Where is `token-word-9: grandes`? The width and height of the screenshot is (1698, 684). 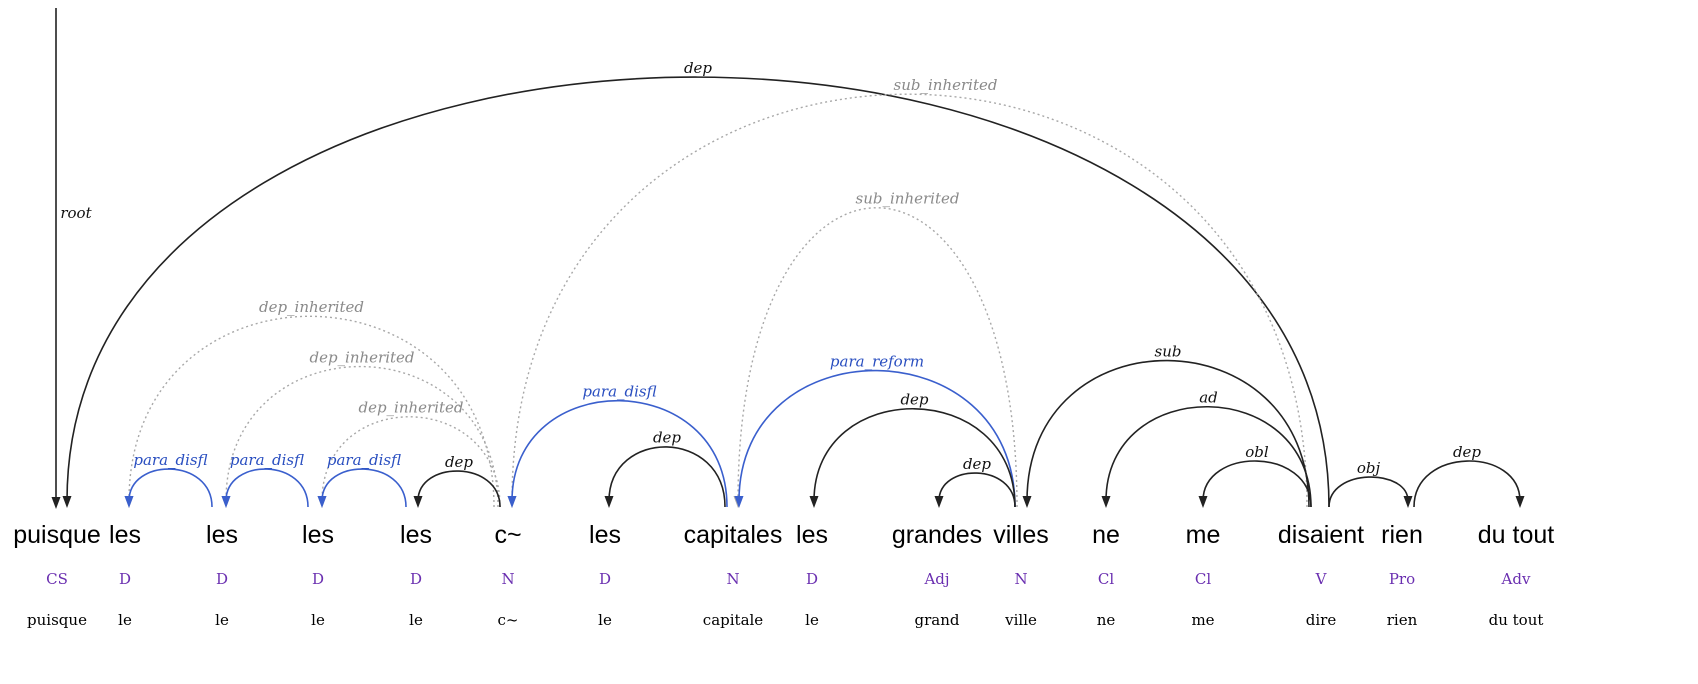 token-word-9: grandes is located at coordinates (937, 535).